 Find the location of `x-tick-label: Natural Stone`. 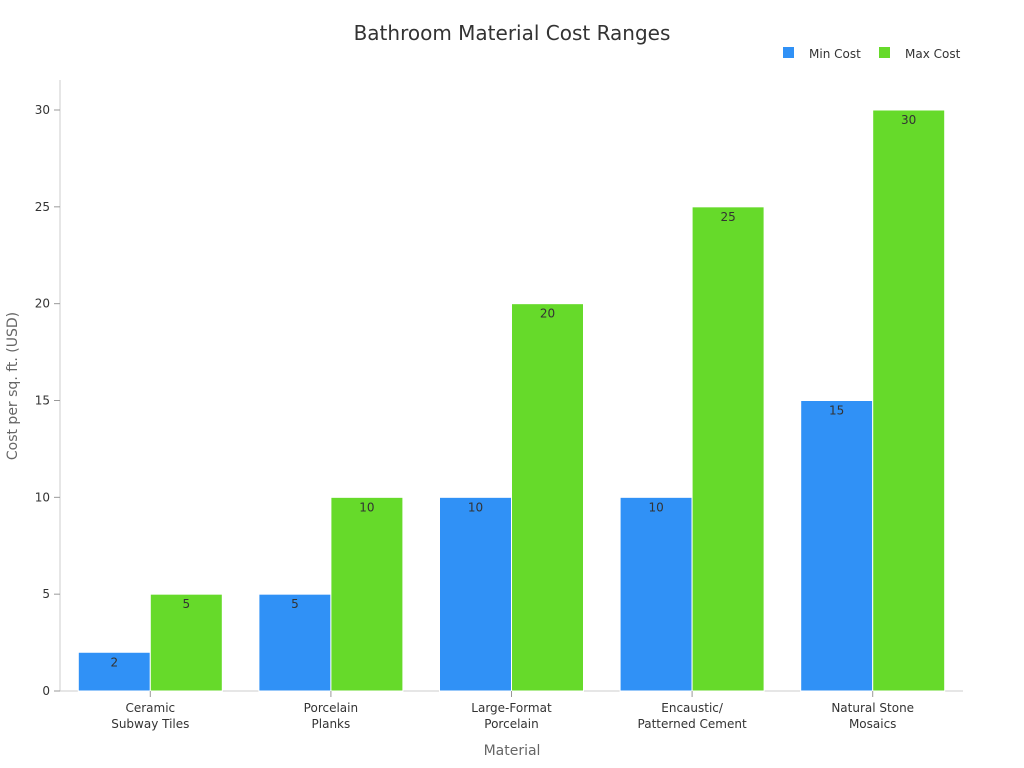

x-tick-label: Natural Stone is located at coordinates (872, 708).